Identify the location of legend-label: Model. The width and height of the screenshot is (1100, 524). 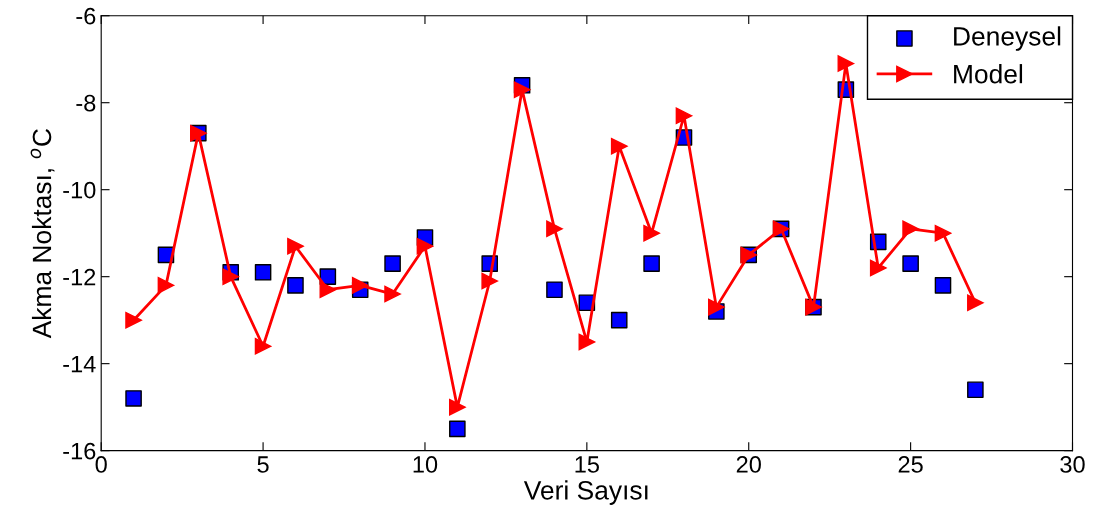
(988, 74).